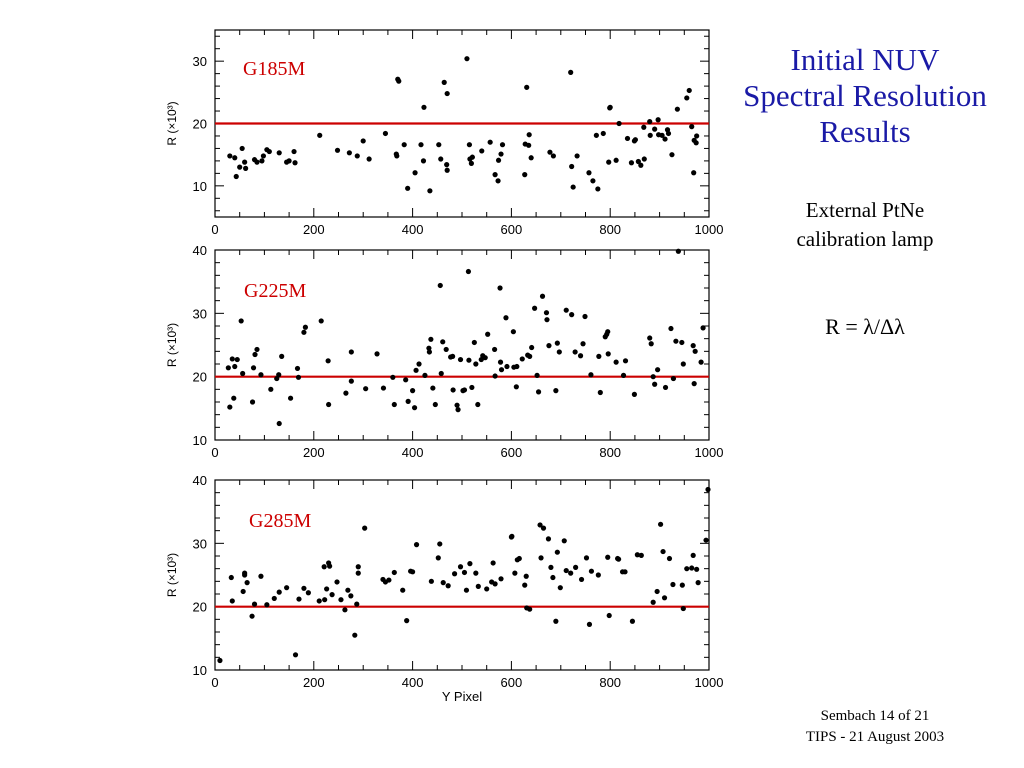 The height and width of the screenshot is (768, 1024). Describe the element at coordinates (875, 716) in the screenshot. I see `footer-slide-number: Sembach 14 of 21` at that location.